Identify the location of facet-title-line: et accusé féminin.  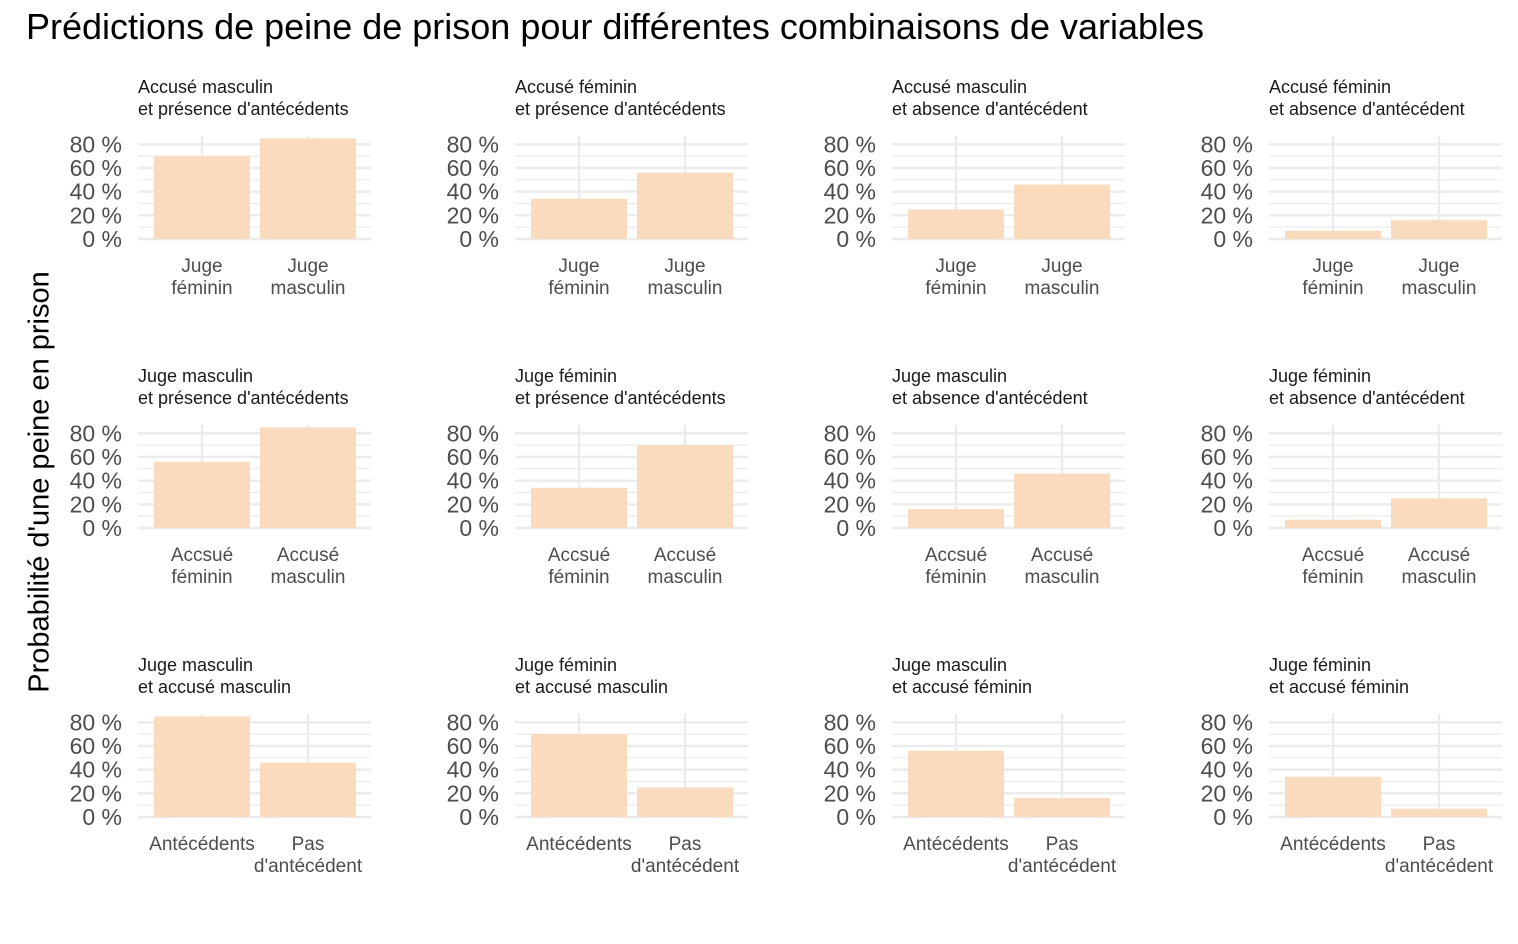
(1339, 687).